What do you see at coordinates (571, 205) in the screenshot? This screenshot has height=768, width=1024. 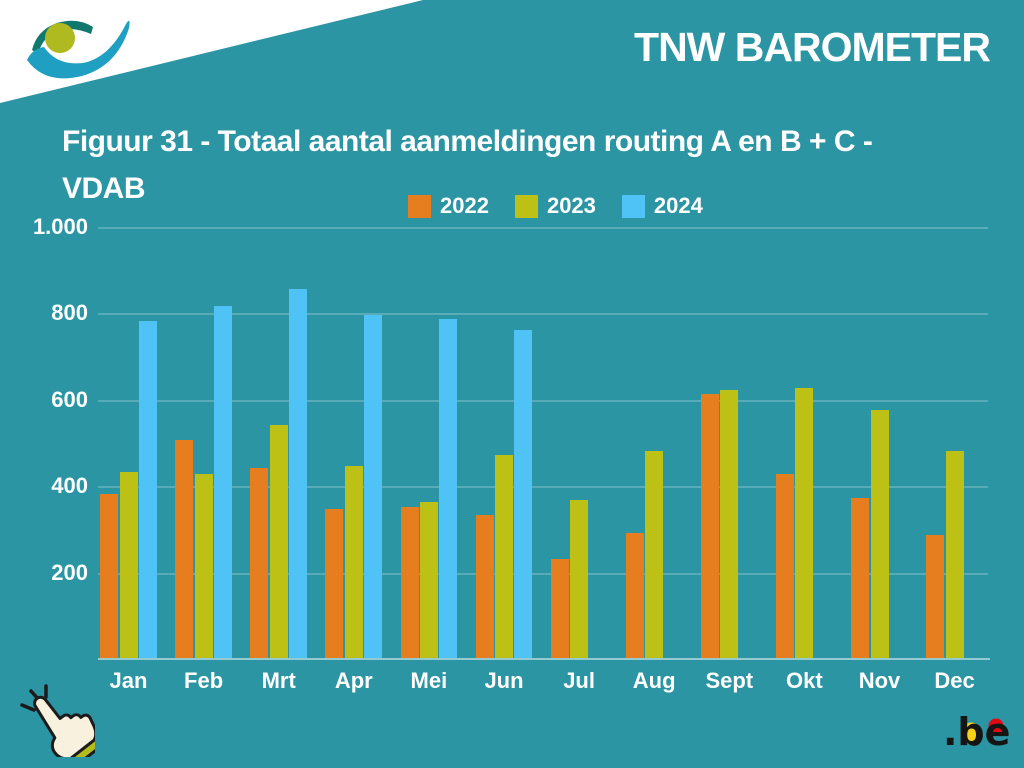 I see `legend-label-2023: 2023` at bounding box center [571, 205].